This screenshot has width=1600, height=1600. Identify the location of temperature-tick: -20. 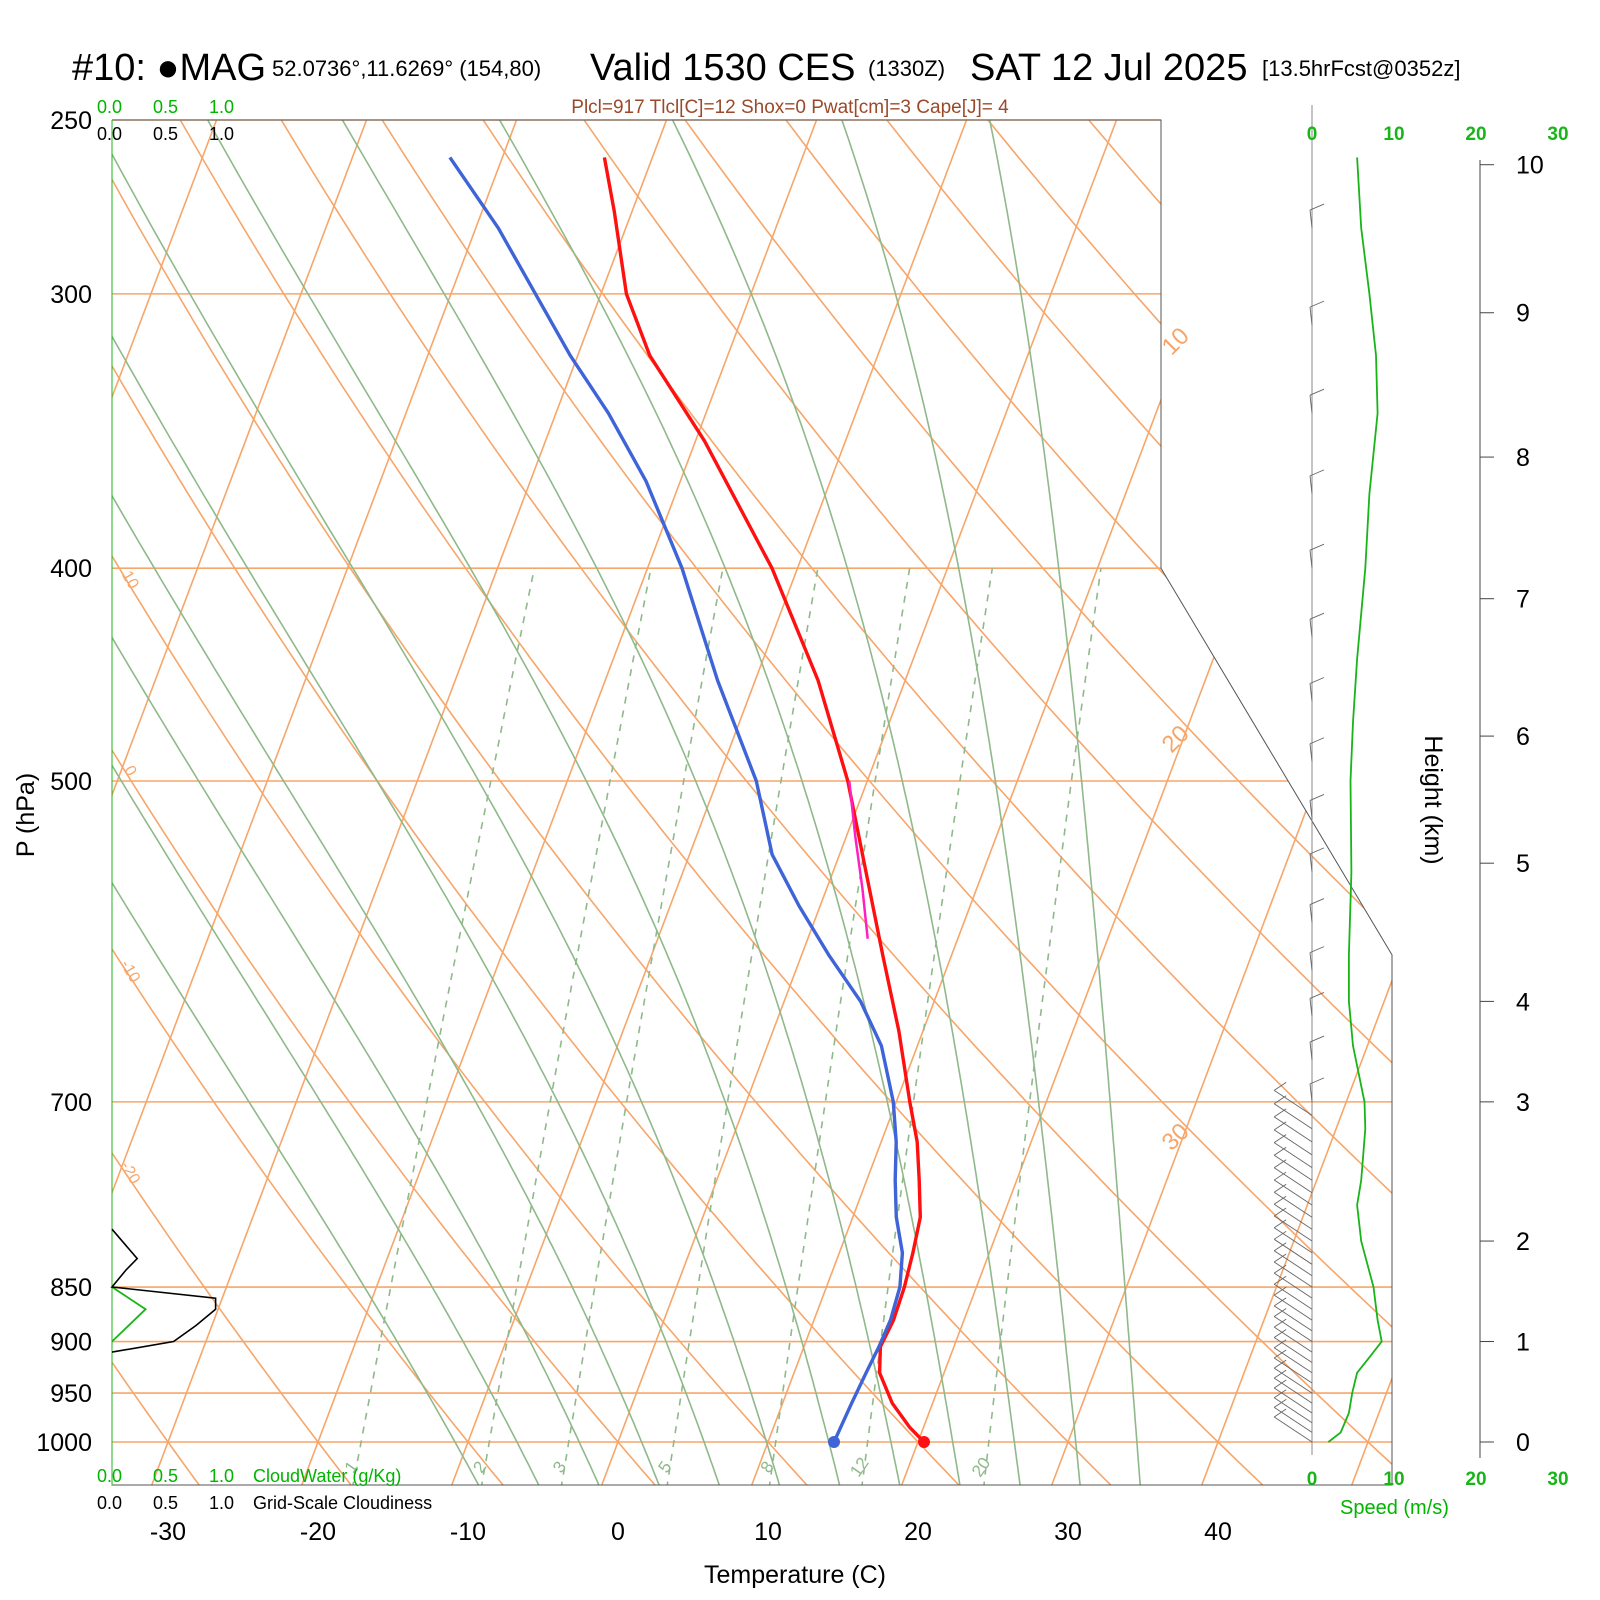
(318, 1532).